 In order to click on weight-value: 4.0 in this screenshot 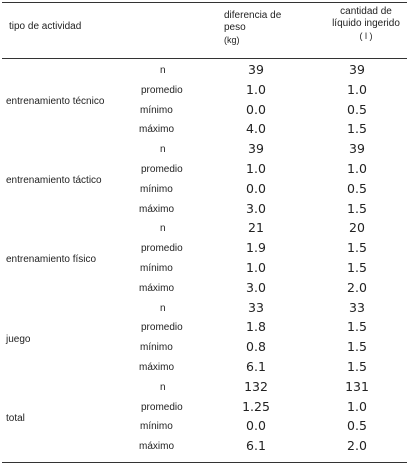, I will do `click(256, 129)`.